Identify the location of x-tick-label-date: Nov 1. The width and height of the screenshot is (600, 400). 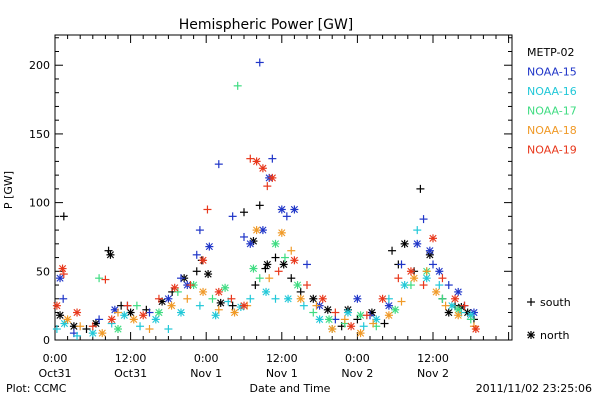
(206, 373).